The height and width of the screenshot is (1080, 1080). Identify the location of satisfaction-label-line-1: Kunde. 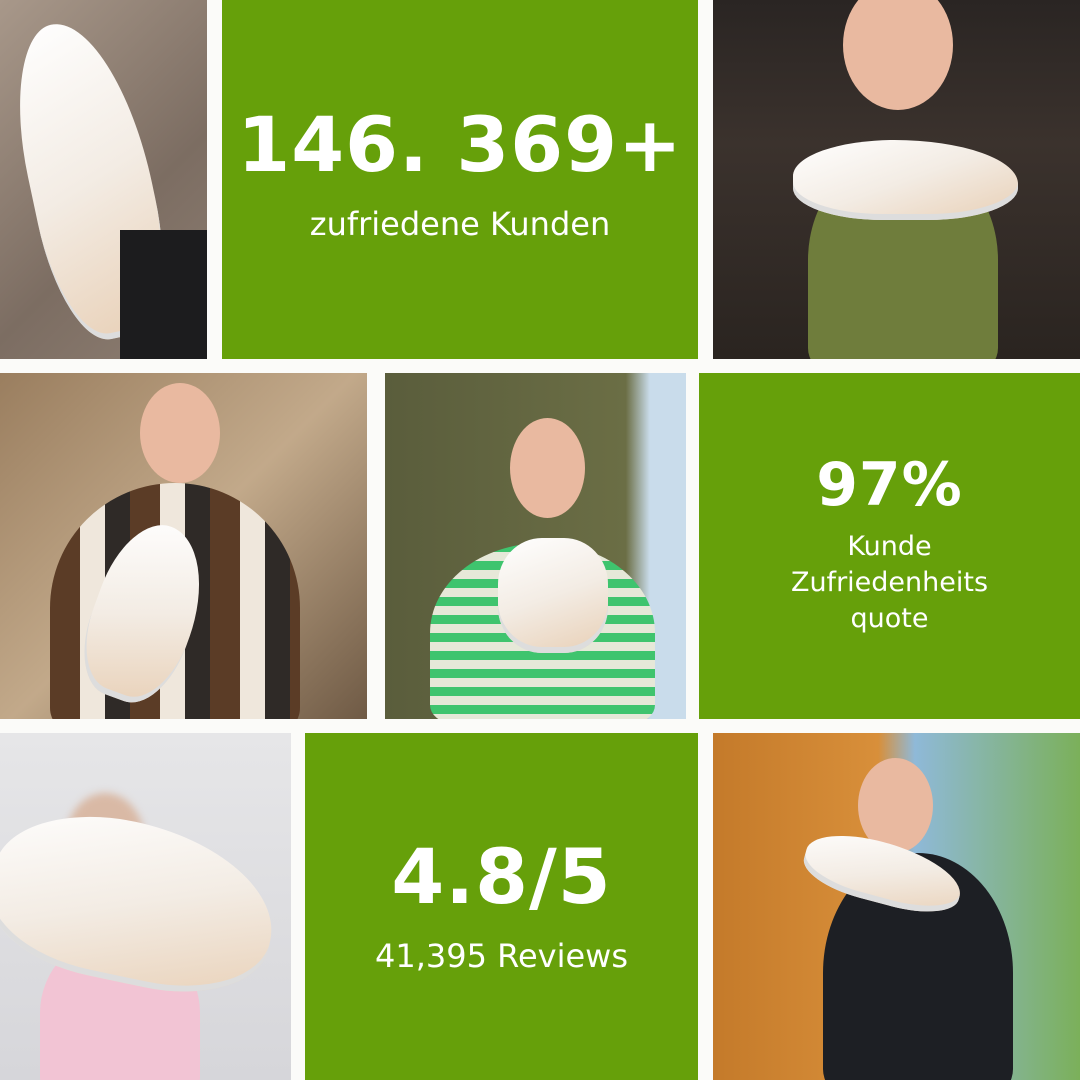
(889, 546).